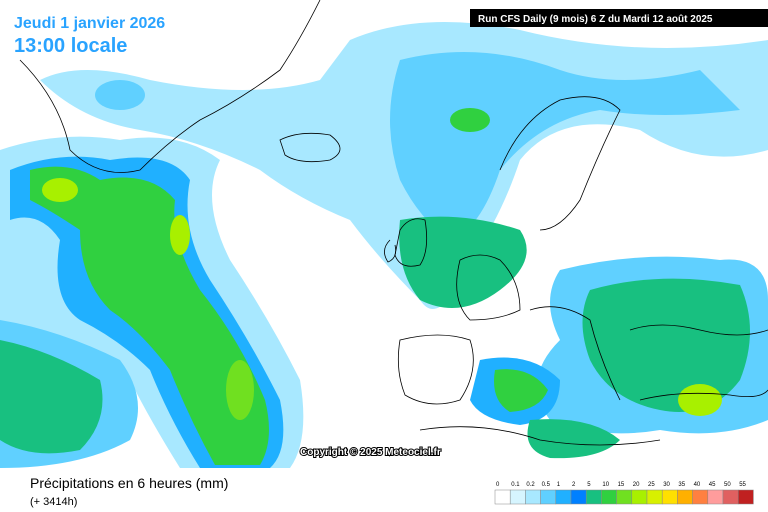  What do you see at coordinates (605, 485) in the screenshot?
I see `scale-label: 10` at bounding box center [605, 485].